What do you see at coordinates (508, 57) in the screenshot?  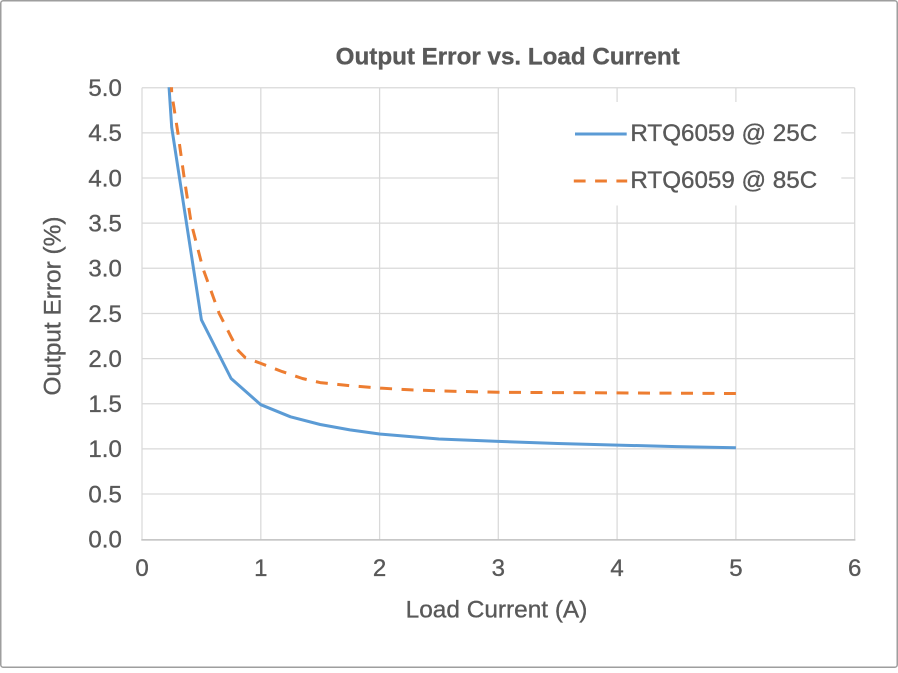 I see `svg-text: Output Error vs. Load Current` at bounding box center [508, 57].